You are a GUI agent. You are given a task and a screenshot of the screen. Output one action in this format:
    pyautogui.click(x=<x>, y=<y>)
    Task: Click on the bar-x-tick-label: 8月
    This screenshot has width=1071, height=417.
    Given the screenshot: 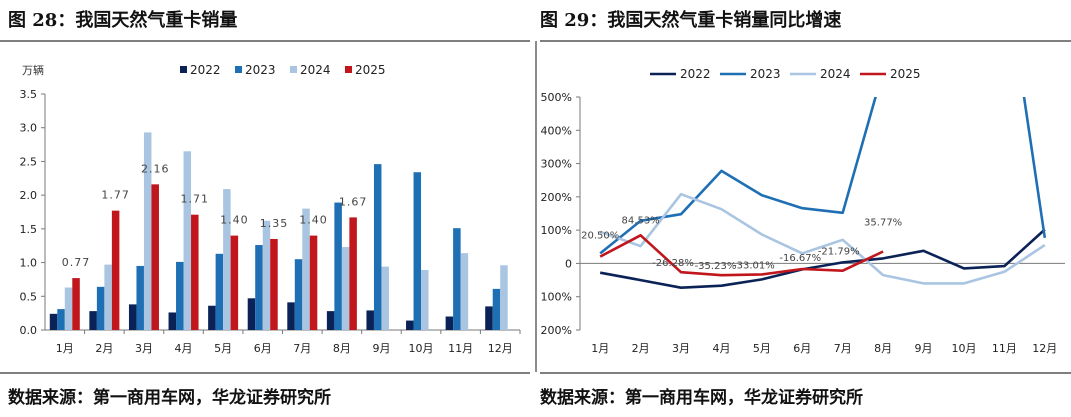 What is the action you would take?
    pyautogui.click(x=342, y=348)
    